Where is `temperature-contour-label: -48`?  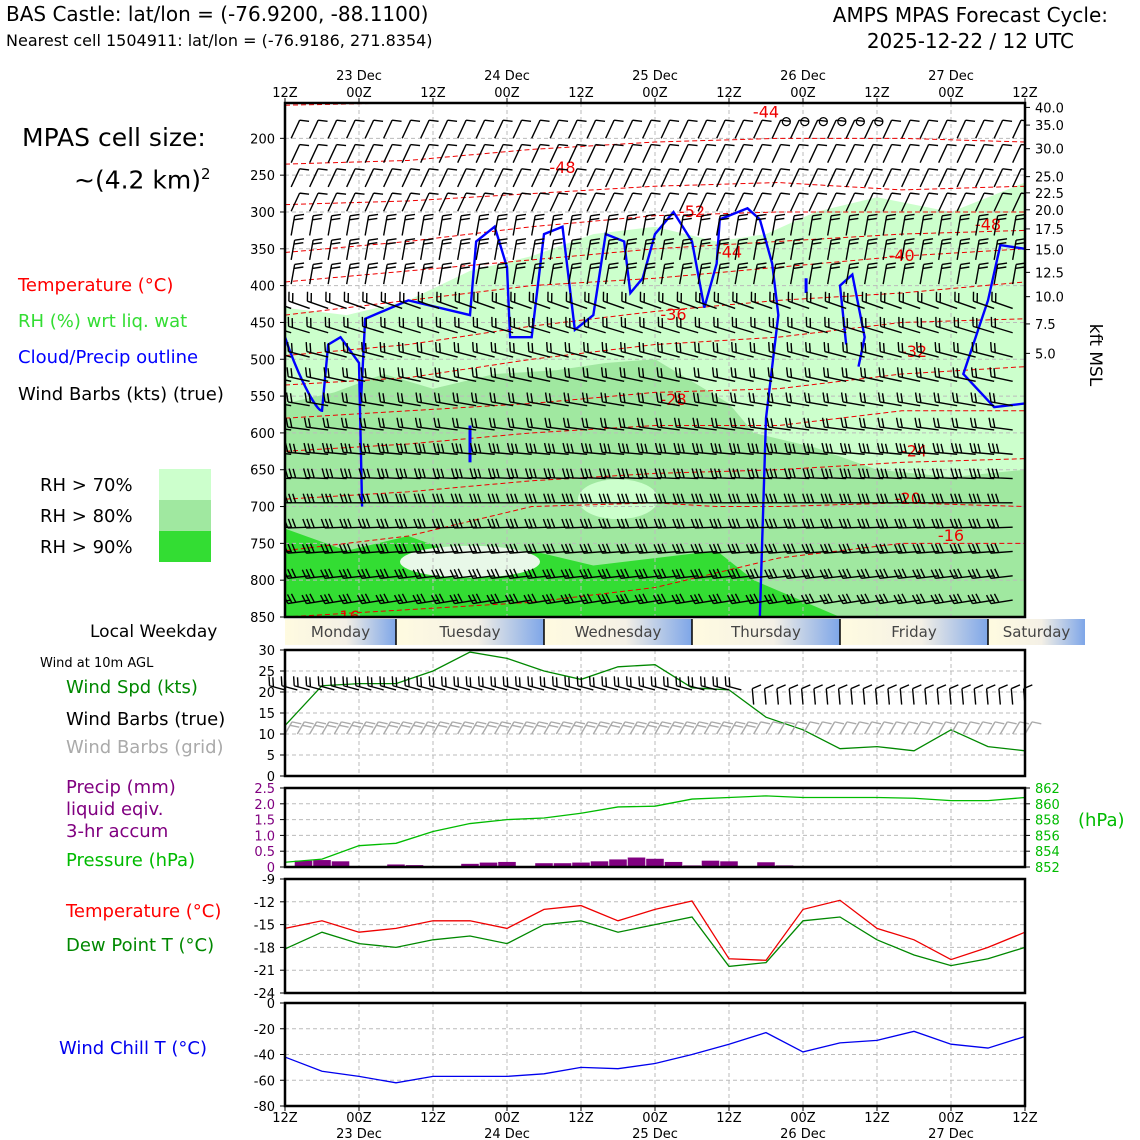 temperature-contour-label: -48 is located at coordinates (562, 167).